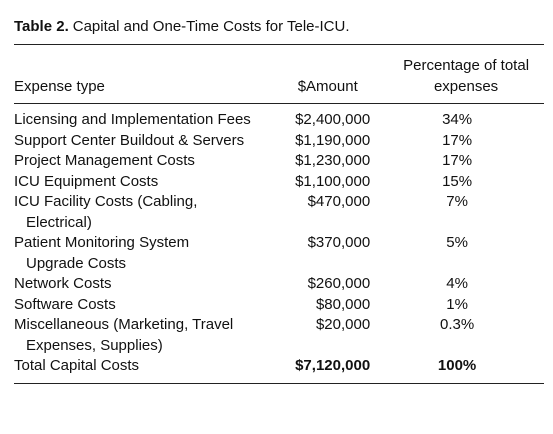 This screenshot has height=434, width=553. Describe the element at coordinates (457, 283) in the screenshot. I see `table-cell: 4%` at that location.